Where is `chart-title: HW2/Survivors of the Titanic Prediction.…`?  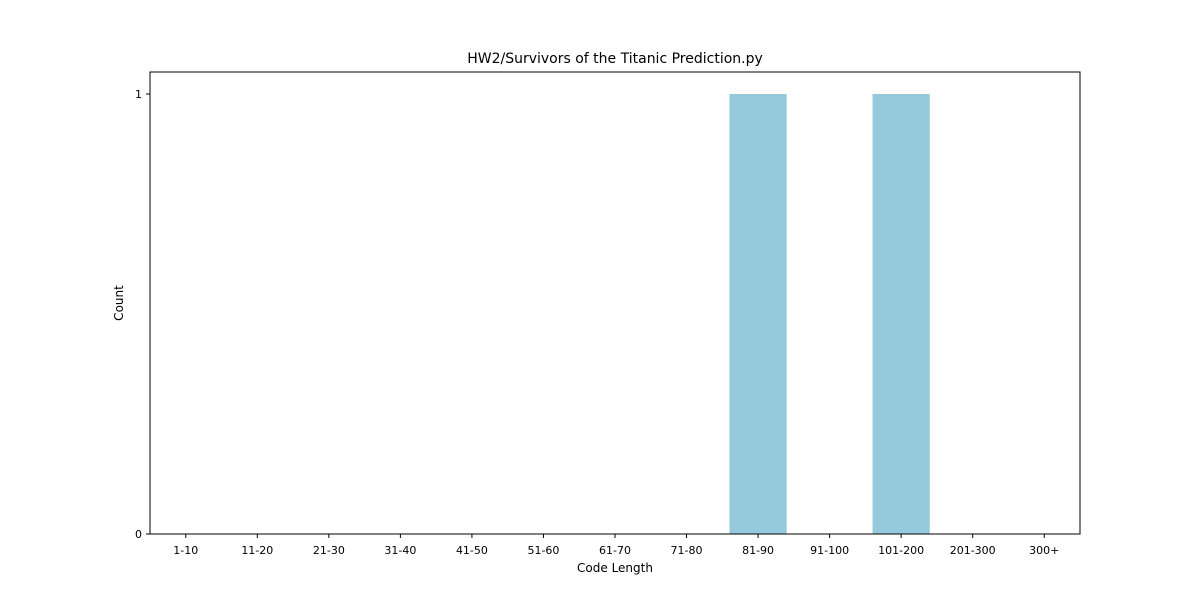
chart-title: HW2/Survivors of the Titanic Prediction.… is located at coordinates (615, 59).